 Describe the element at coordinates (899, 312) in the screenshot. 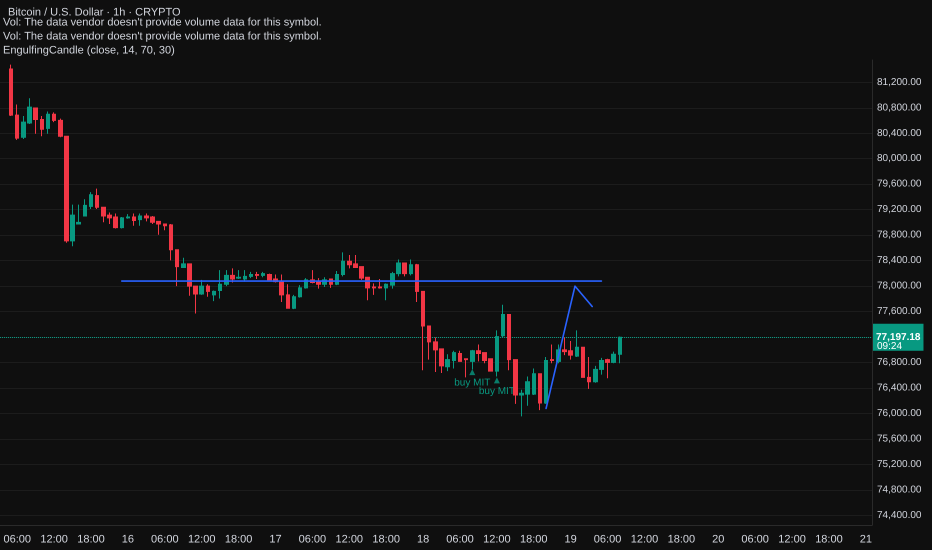

I see `y-tick-label: 77,600.00` at that location.